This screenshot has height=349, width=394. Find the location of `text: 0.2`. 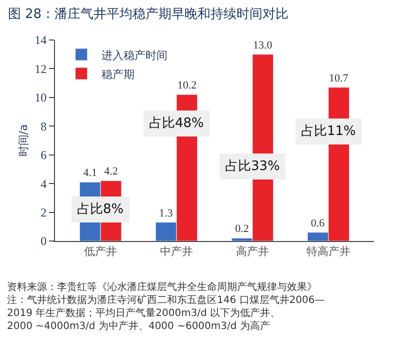

text: 0.2 is located at coordinates (242, 229).